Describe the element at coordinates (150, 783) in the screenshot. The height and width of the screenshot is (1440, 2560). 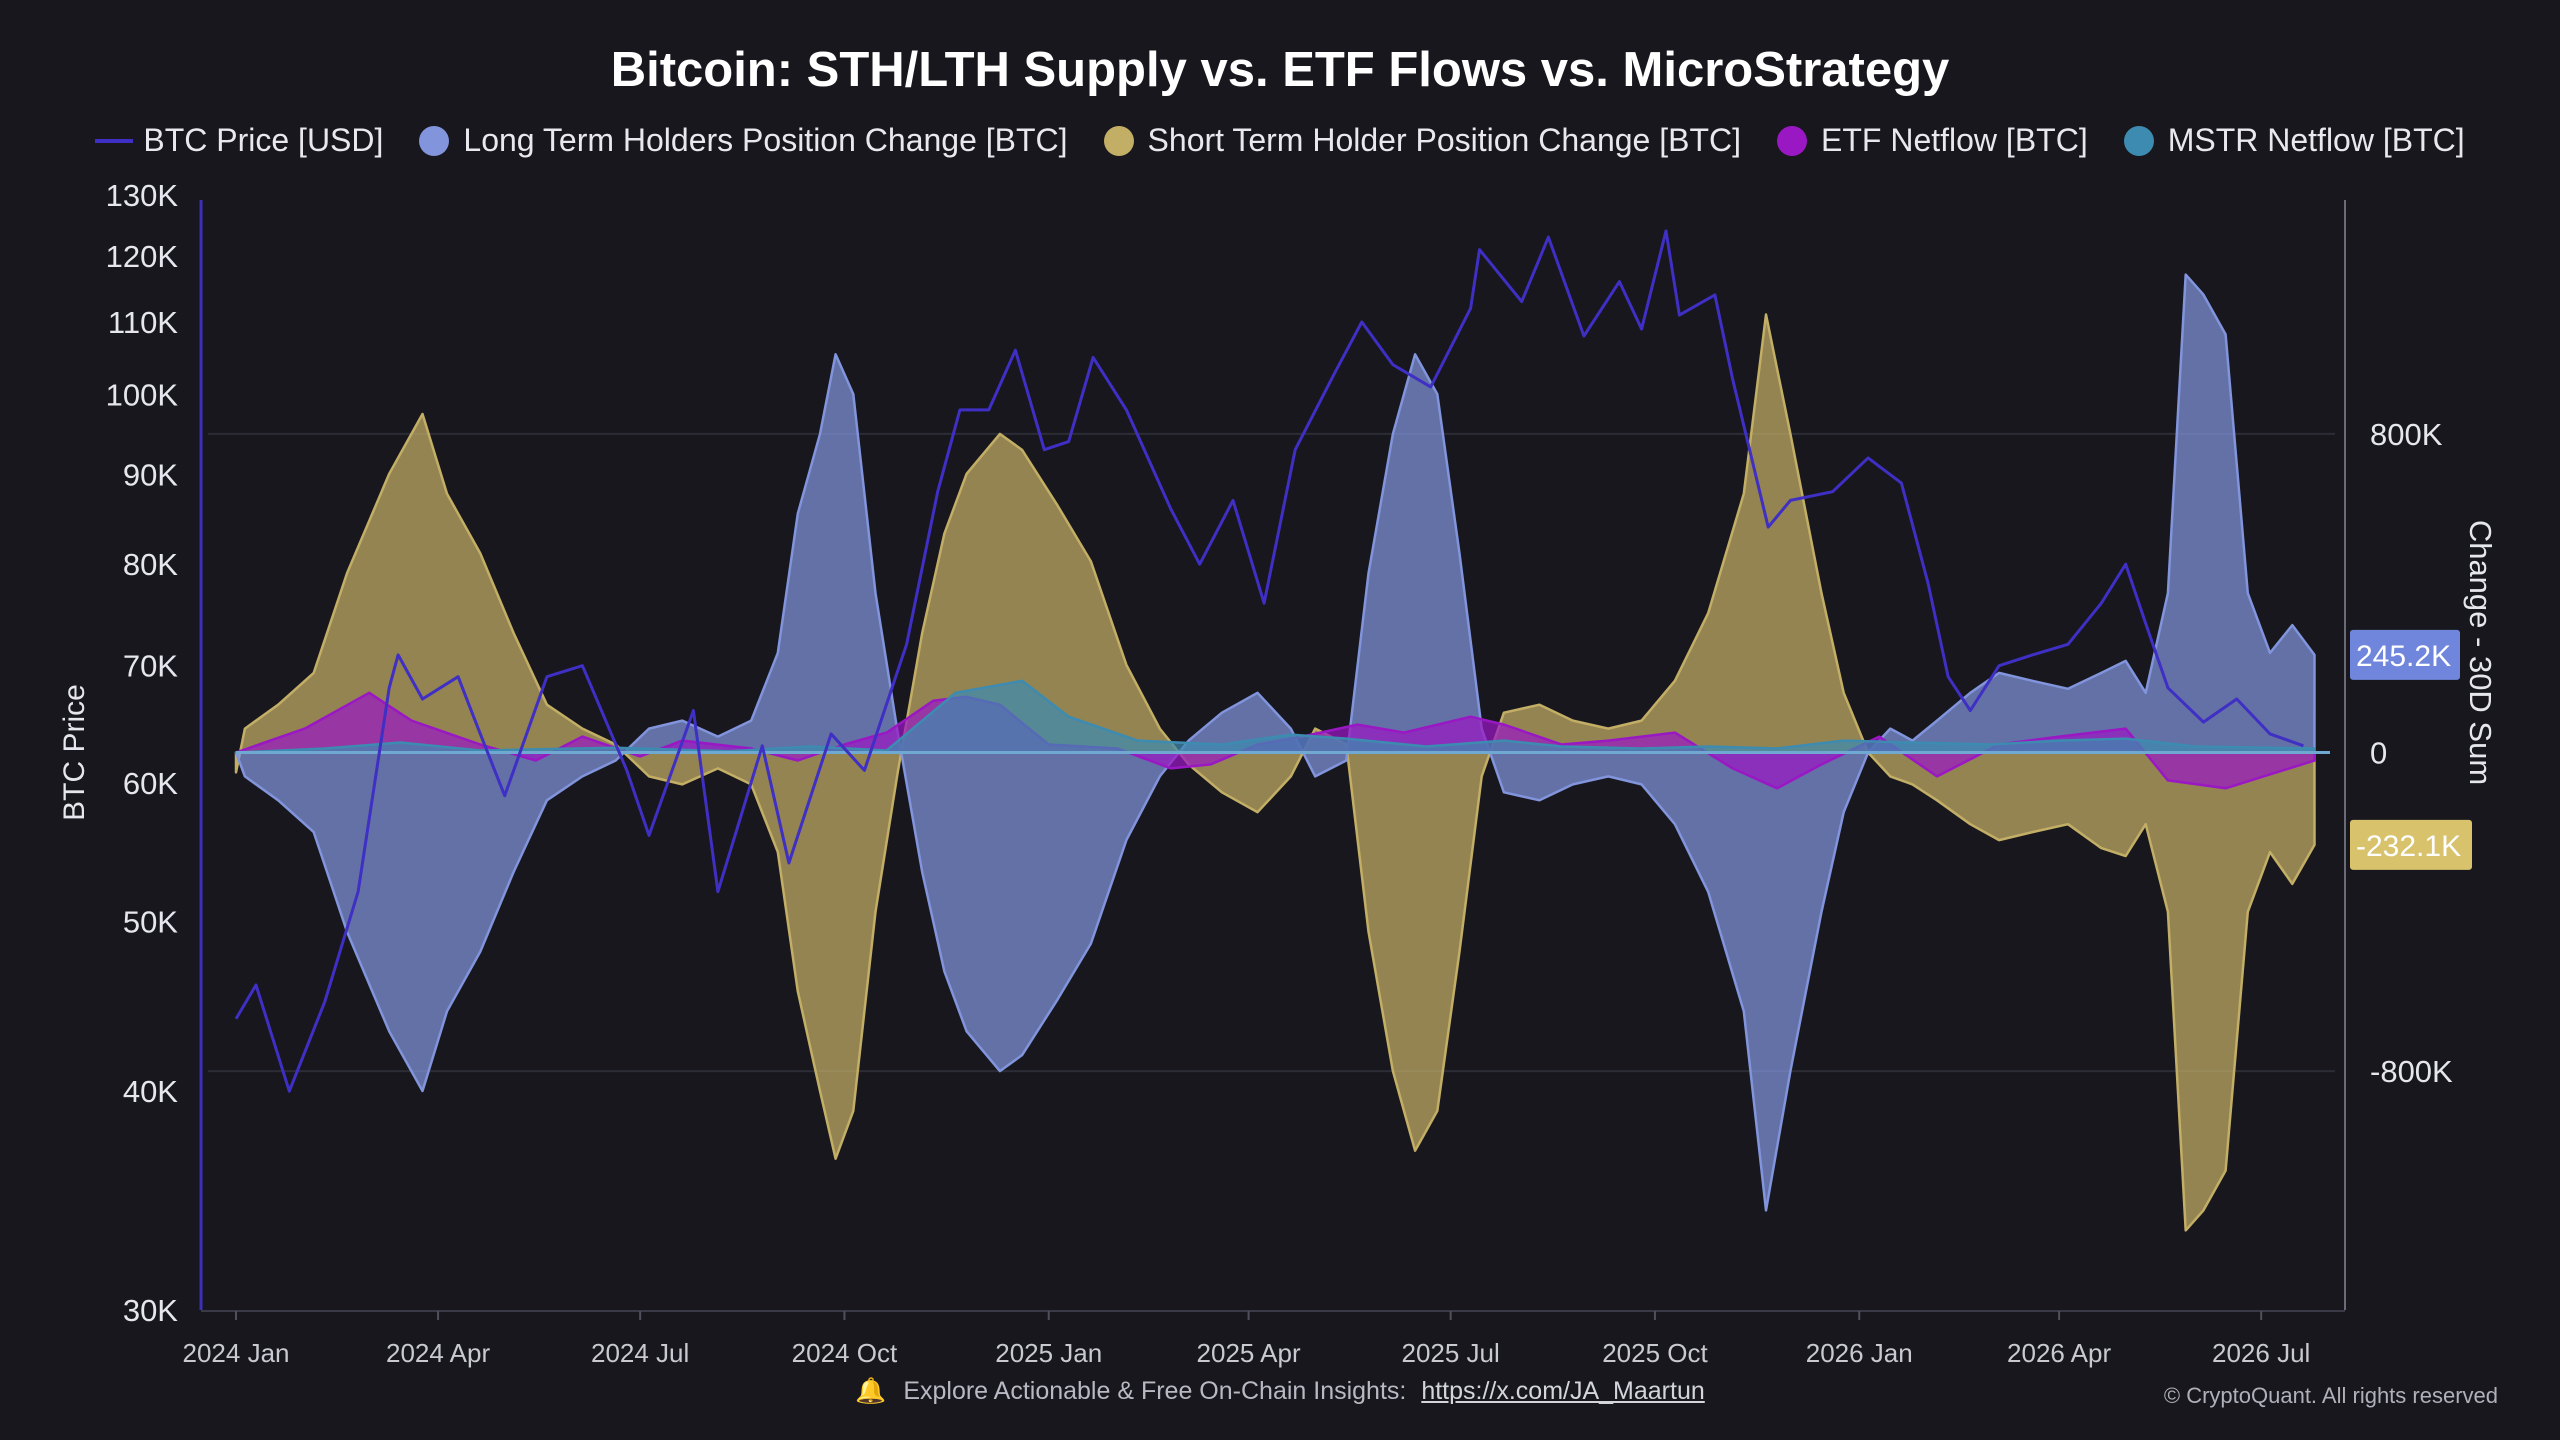
I see `y-left-tick-label: 60K` at that location.